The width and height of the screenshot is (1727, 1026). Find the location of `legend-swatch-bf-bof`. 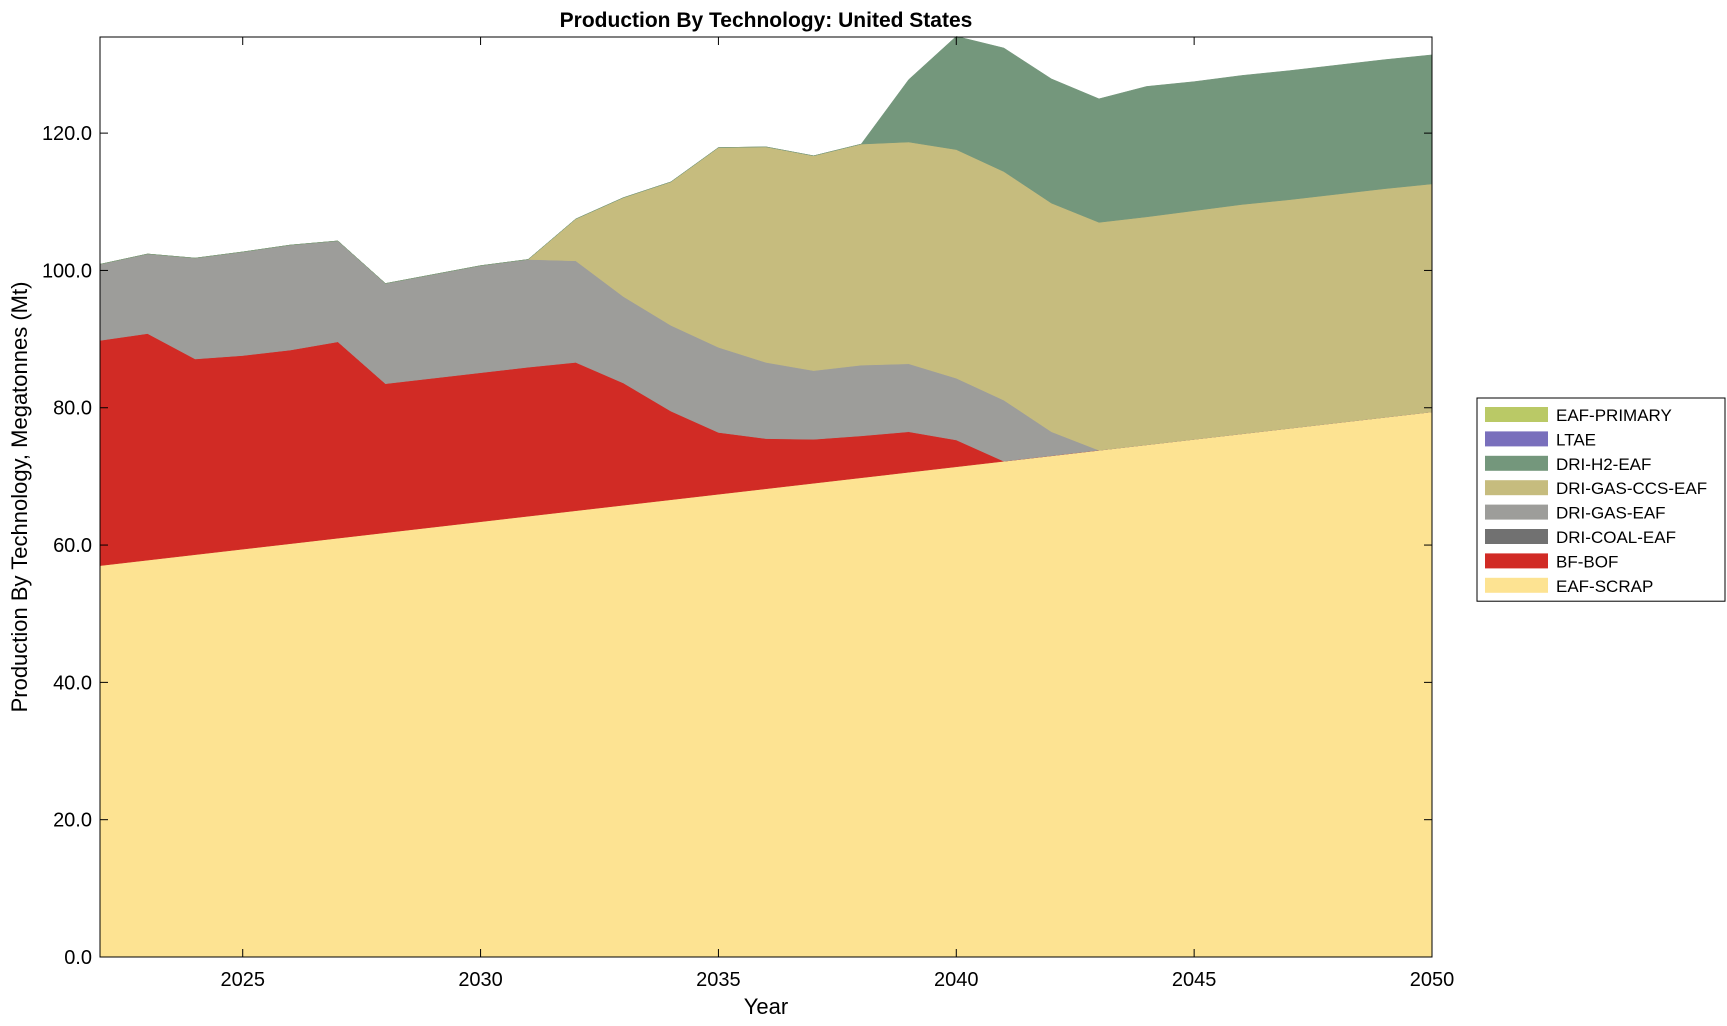

legend-swatch-bf-bof is located at coordinates (1516, 561).